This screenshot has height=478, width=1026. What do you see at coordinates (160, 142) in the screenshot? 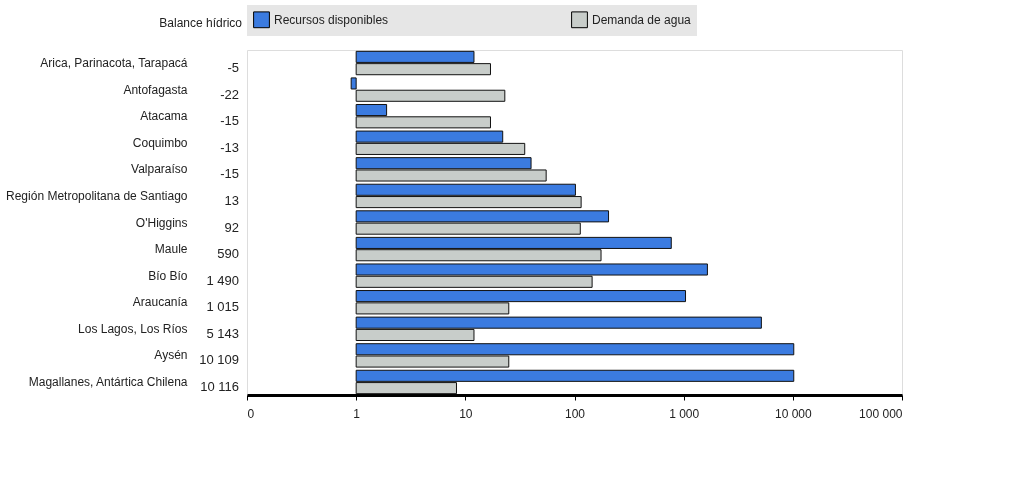
I see `y-tick-label: Coquimbo` at bounding box center [160, 142].